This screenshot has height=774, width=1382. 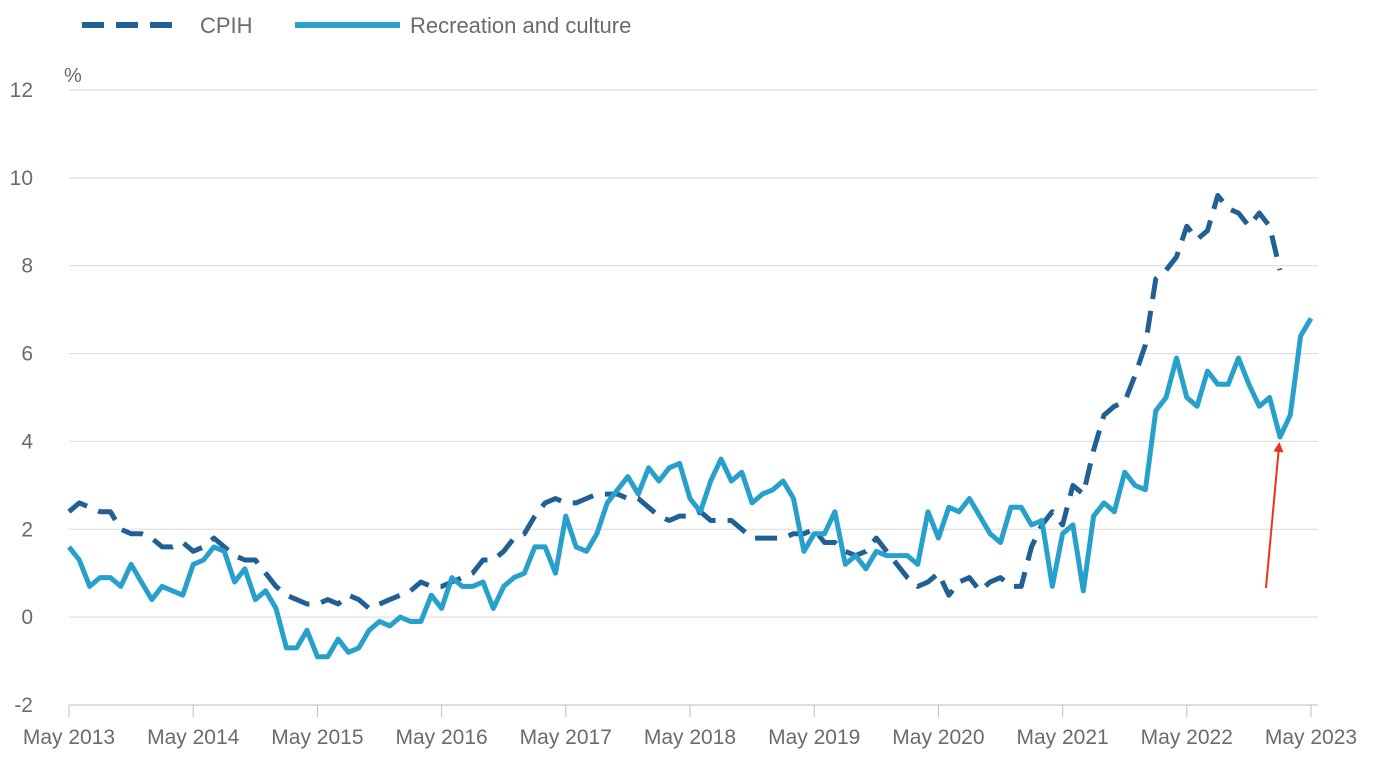 What do you see at coordinates (1062, 737) in the screenshot?
I see `x-tick-label: May 2021` at bounding box center [1062, 737].